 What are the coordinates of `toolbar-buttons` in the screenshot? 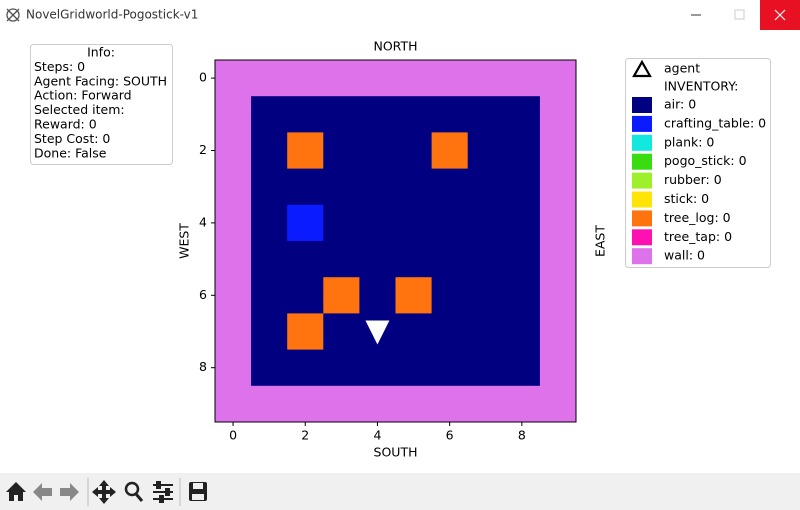 It's located at (106, 492).